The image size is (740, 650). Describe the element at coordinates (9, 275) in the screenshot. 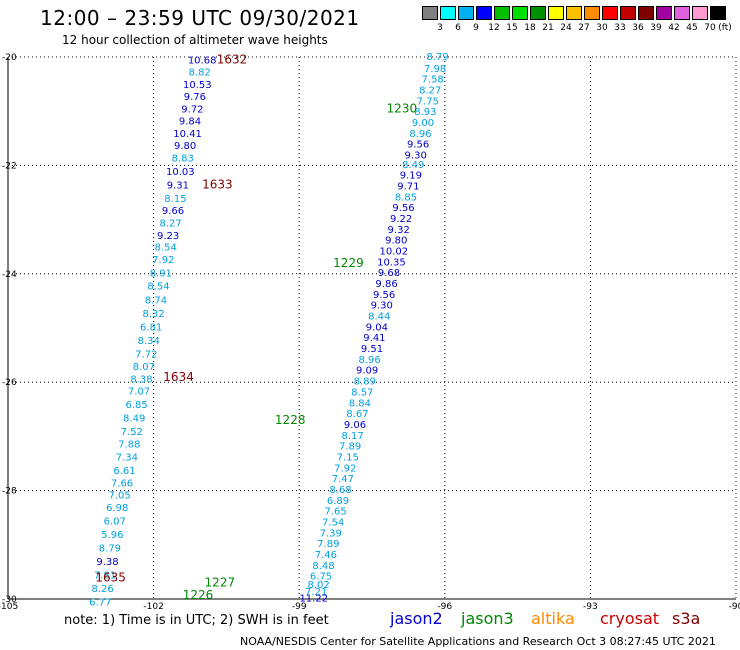

I see `y-tick-label: -24` at that location.